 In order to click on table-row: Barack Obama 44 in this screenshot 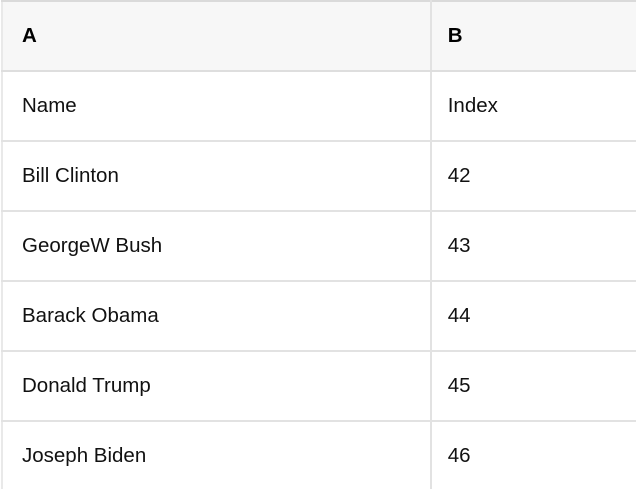, I will do `click(319, 316)`.